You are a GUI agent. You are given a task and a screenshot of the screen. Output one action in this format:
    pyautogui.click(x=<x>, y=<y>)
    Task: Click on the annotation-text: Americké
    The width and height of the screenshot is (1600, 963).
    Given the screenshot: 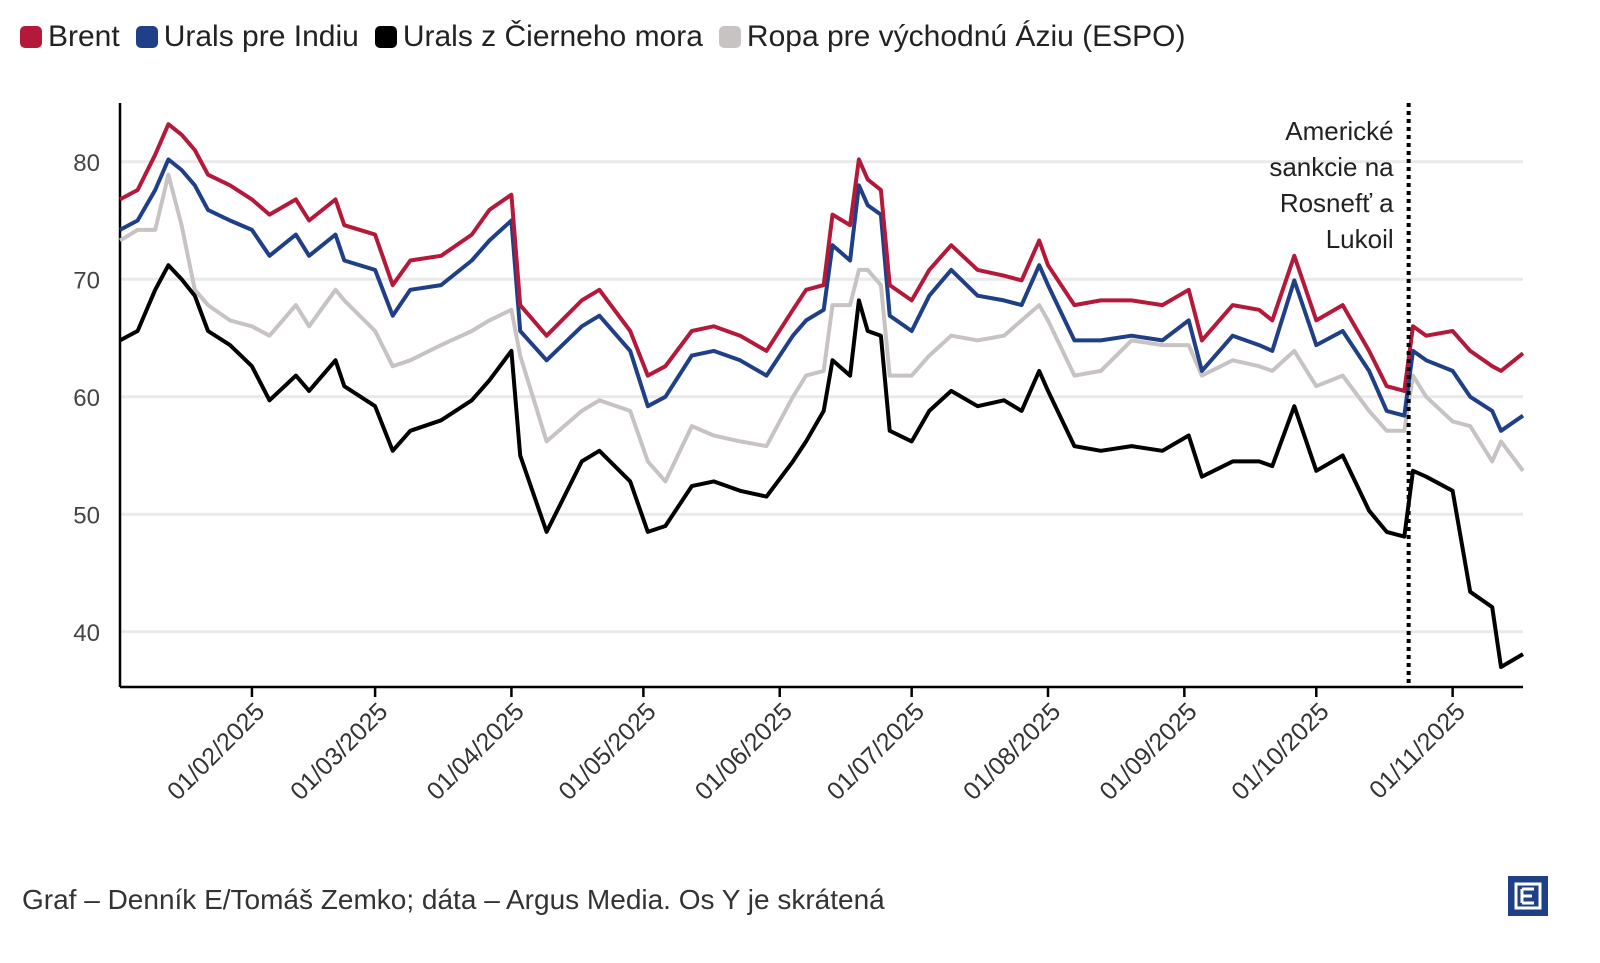 What is the action you would take?
    pyautogui.click(x=1339, y=131)
    